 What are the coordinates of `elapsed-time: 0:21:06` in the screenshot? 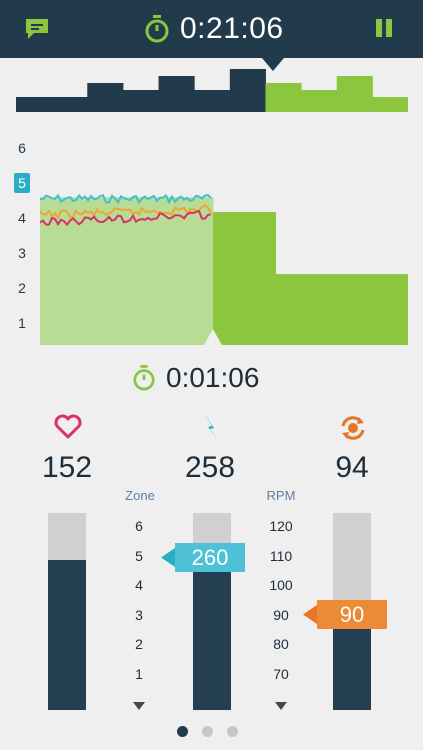 It's located at (232, 28).